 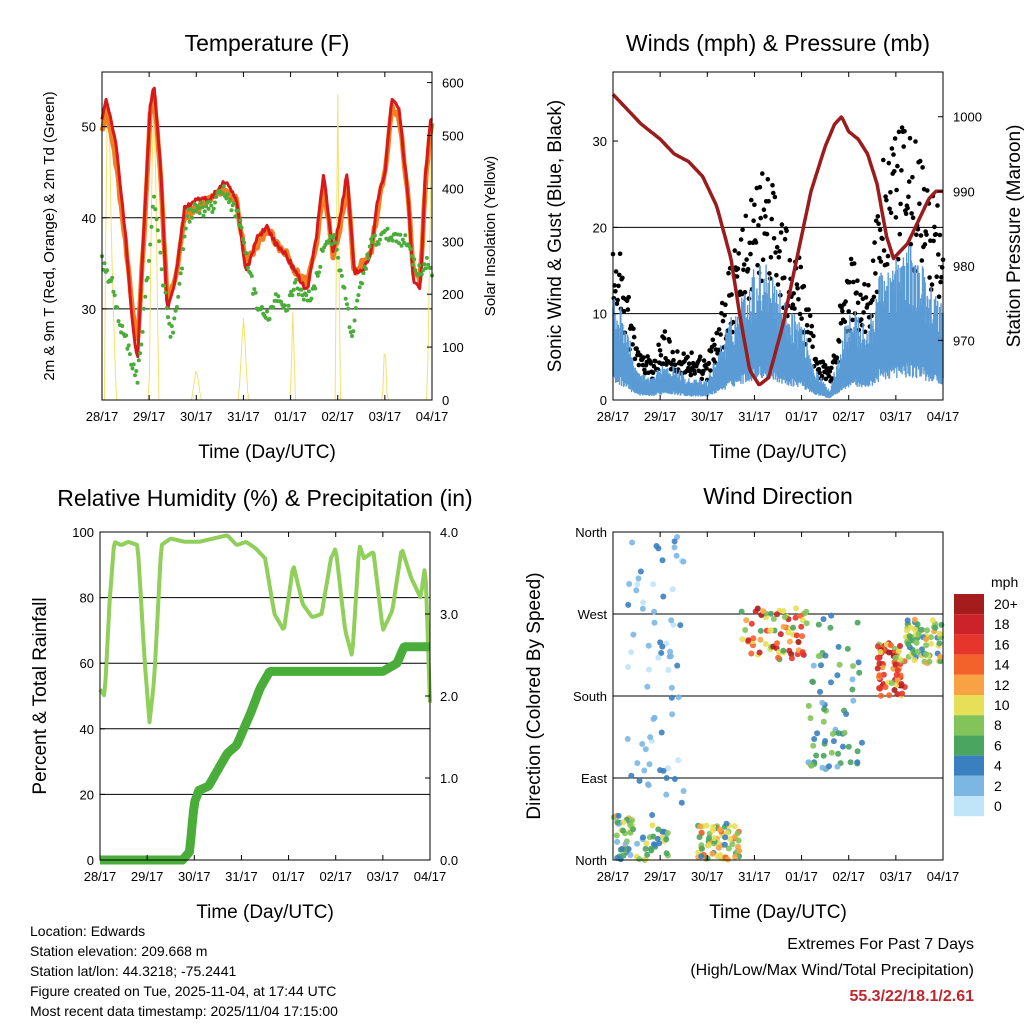 I want to click on legend-label: 8, so click(x=998, y=725).